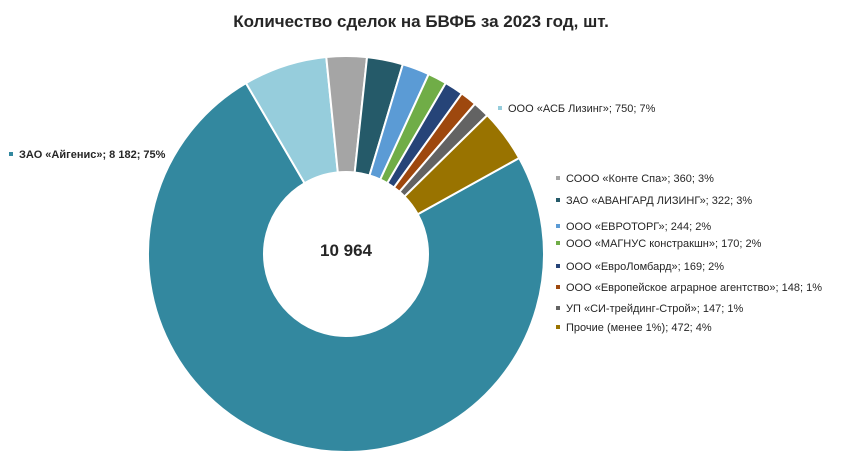 The height and width of the screenshot is (461, 842). What do you see at coordinates (346, 250) in the screenshot?
I see `center-total-label: 10 964` at bounding box center [346, 250].